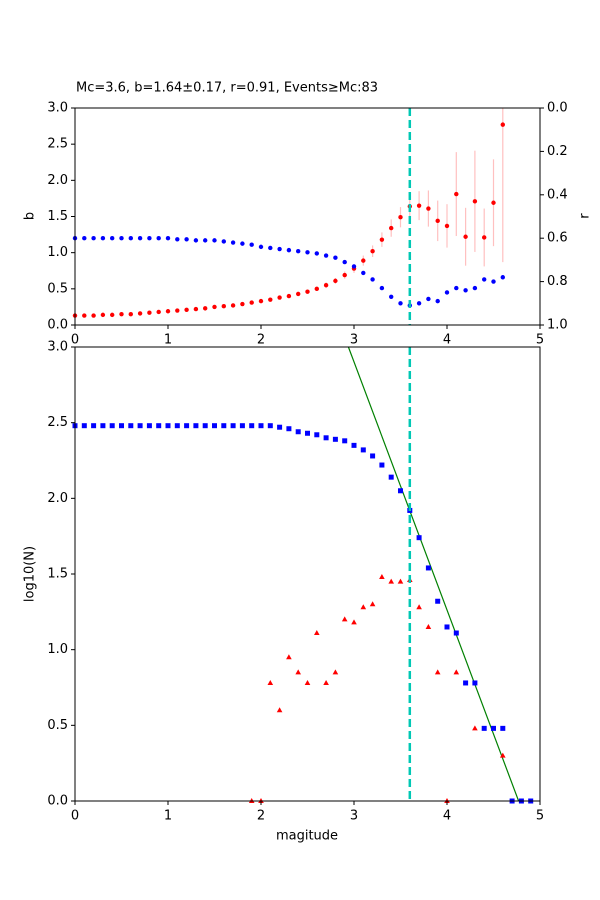 The height and width of the screenshot is (900, 600). What do you see at coordinates (57, 325) in the screenshot?
I see `y-tick-label: 0.0` at bounding box center [57, 325].